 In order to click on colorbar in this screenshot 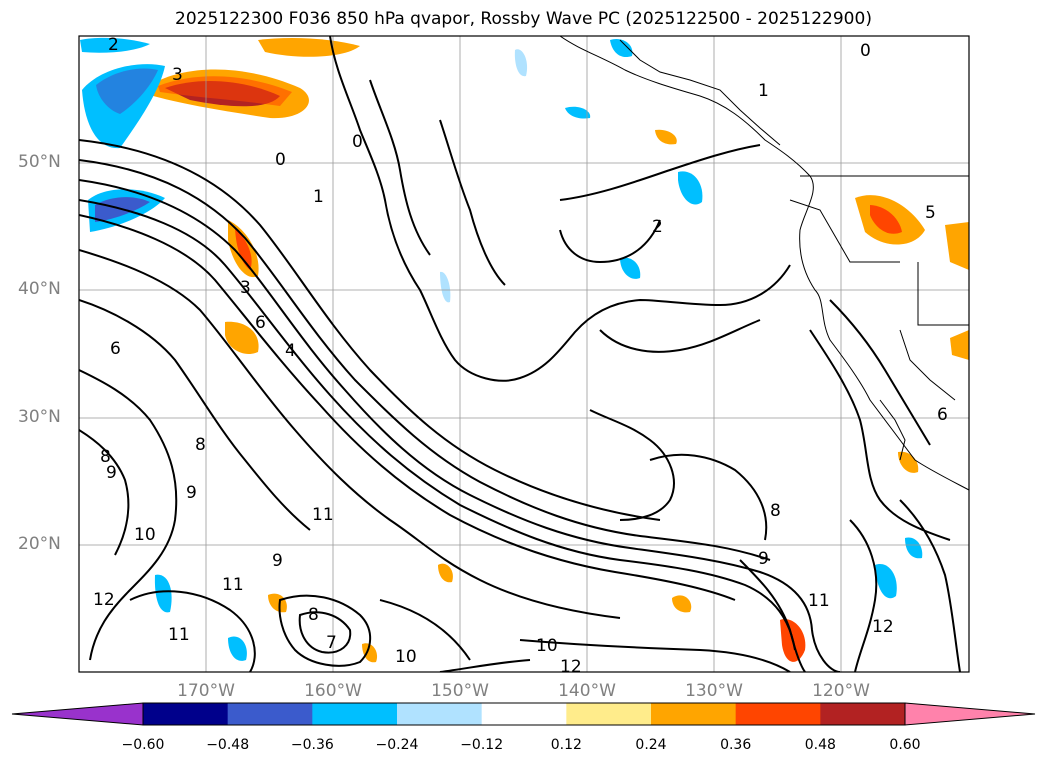, I will do `click(523, 714)`.